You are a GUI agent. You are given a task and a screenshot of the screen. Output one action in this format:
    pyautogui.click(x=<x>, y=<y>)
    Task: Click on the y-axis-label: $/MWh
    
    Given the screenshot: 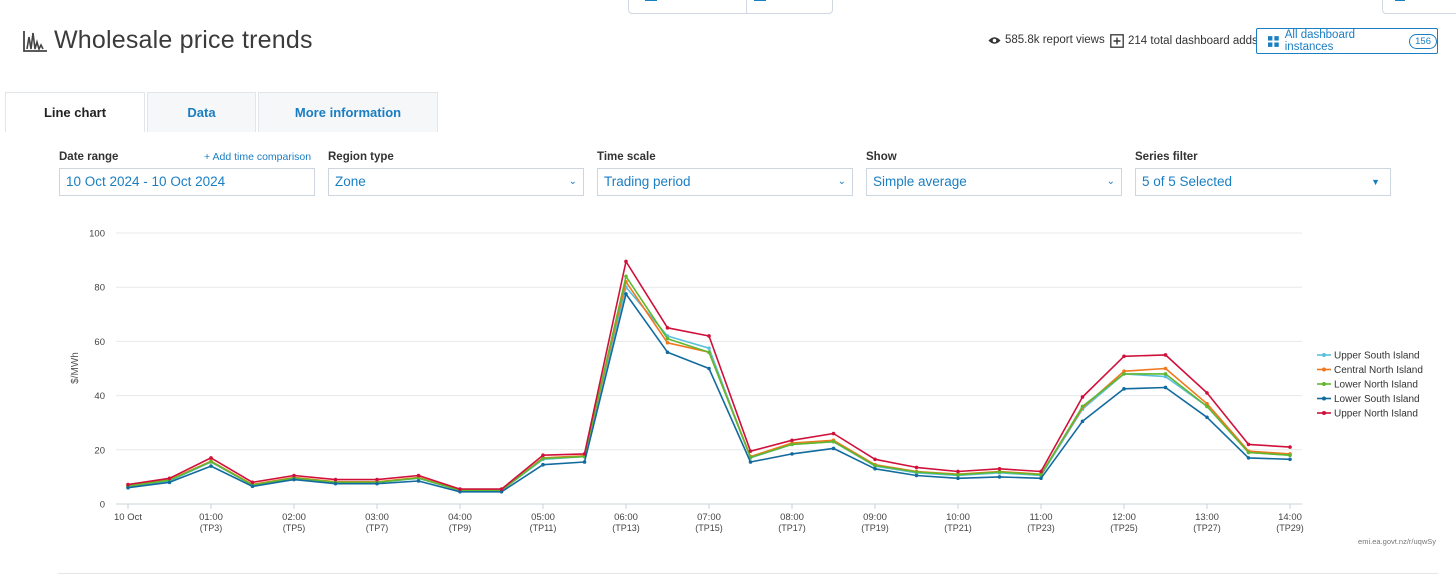 What is the action you would take?
    pyautogui.click(x=75, y=368)
    